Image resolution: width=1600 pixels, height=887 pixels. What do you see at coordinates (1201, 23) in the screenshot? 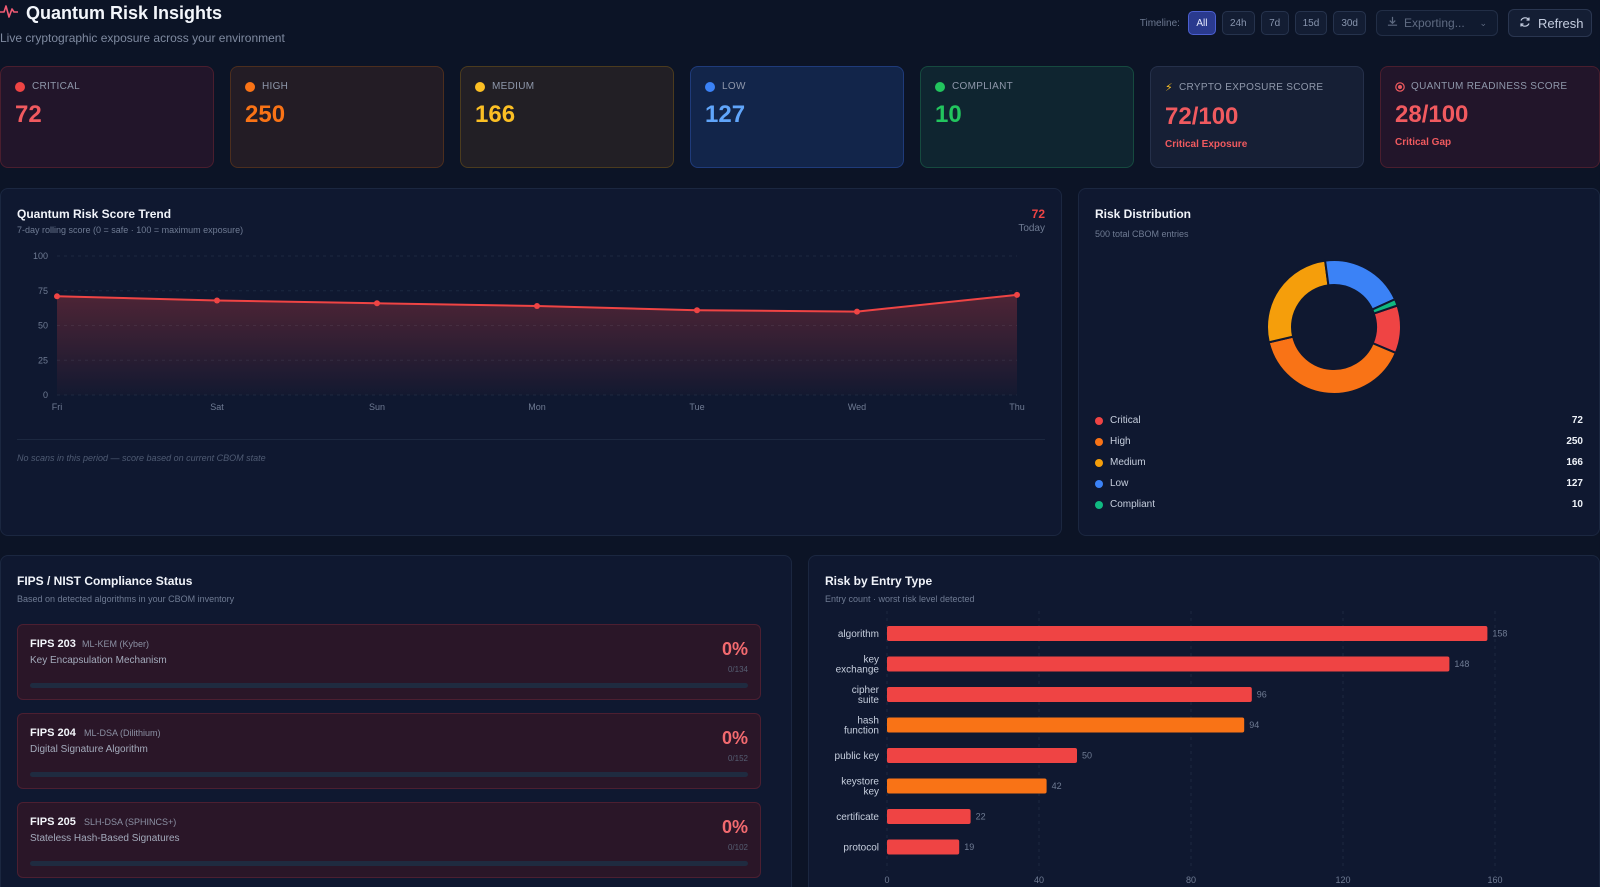
I see `timeline-all-button: All` at bounding box center [1201, 23].